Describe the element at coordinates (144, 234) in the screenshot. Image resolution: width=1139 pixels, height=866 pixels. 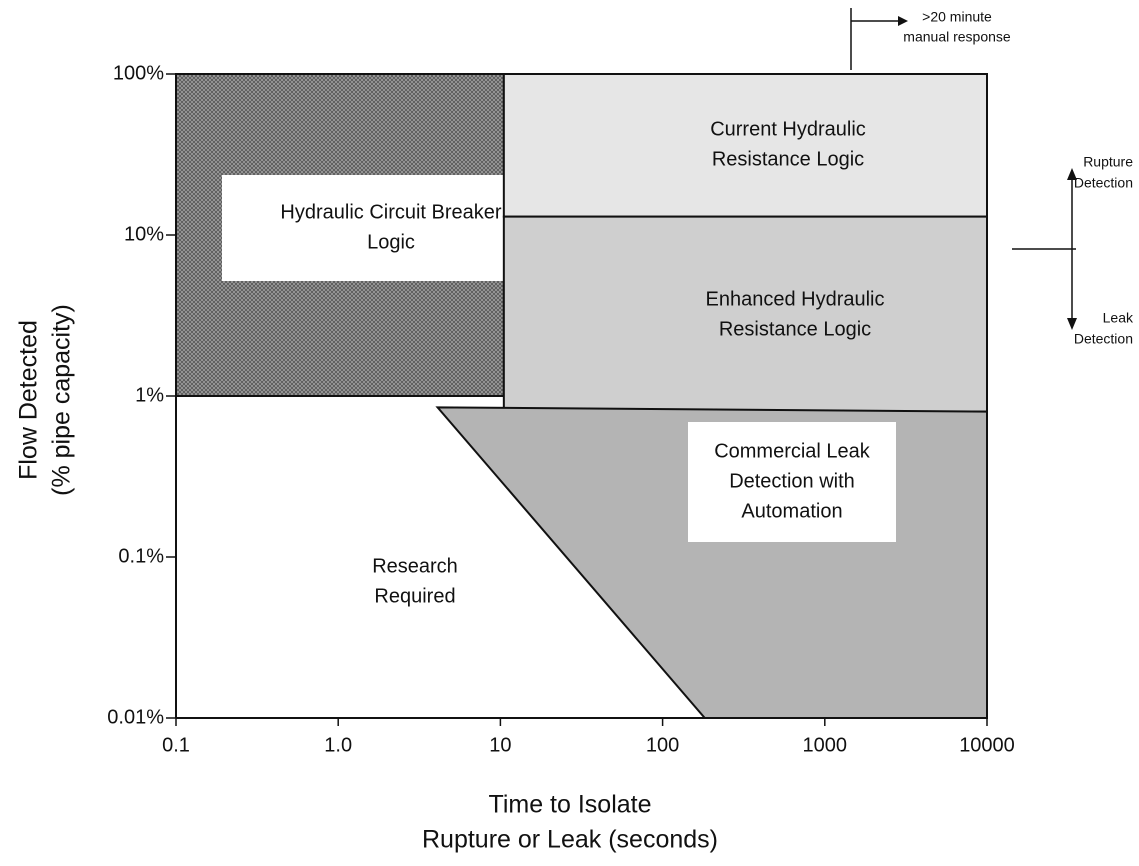
I see `y-tick-label: 10%` at that location.